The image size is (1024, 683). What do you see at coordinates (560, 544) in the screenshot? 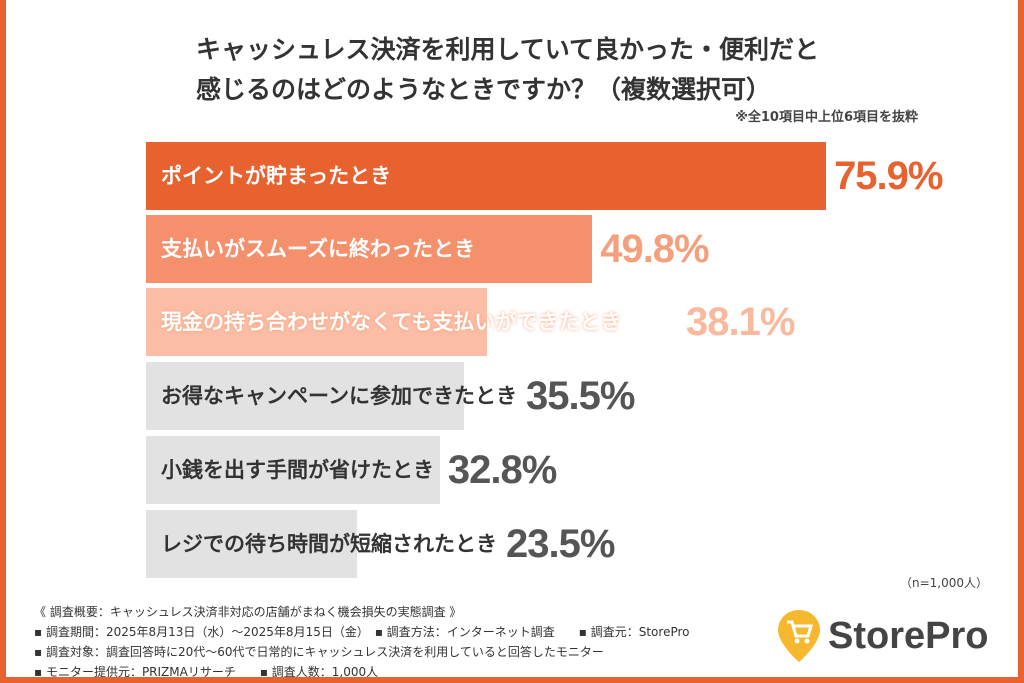
I see `value-label: 23.5%` at bounding box center [560, 544].